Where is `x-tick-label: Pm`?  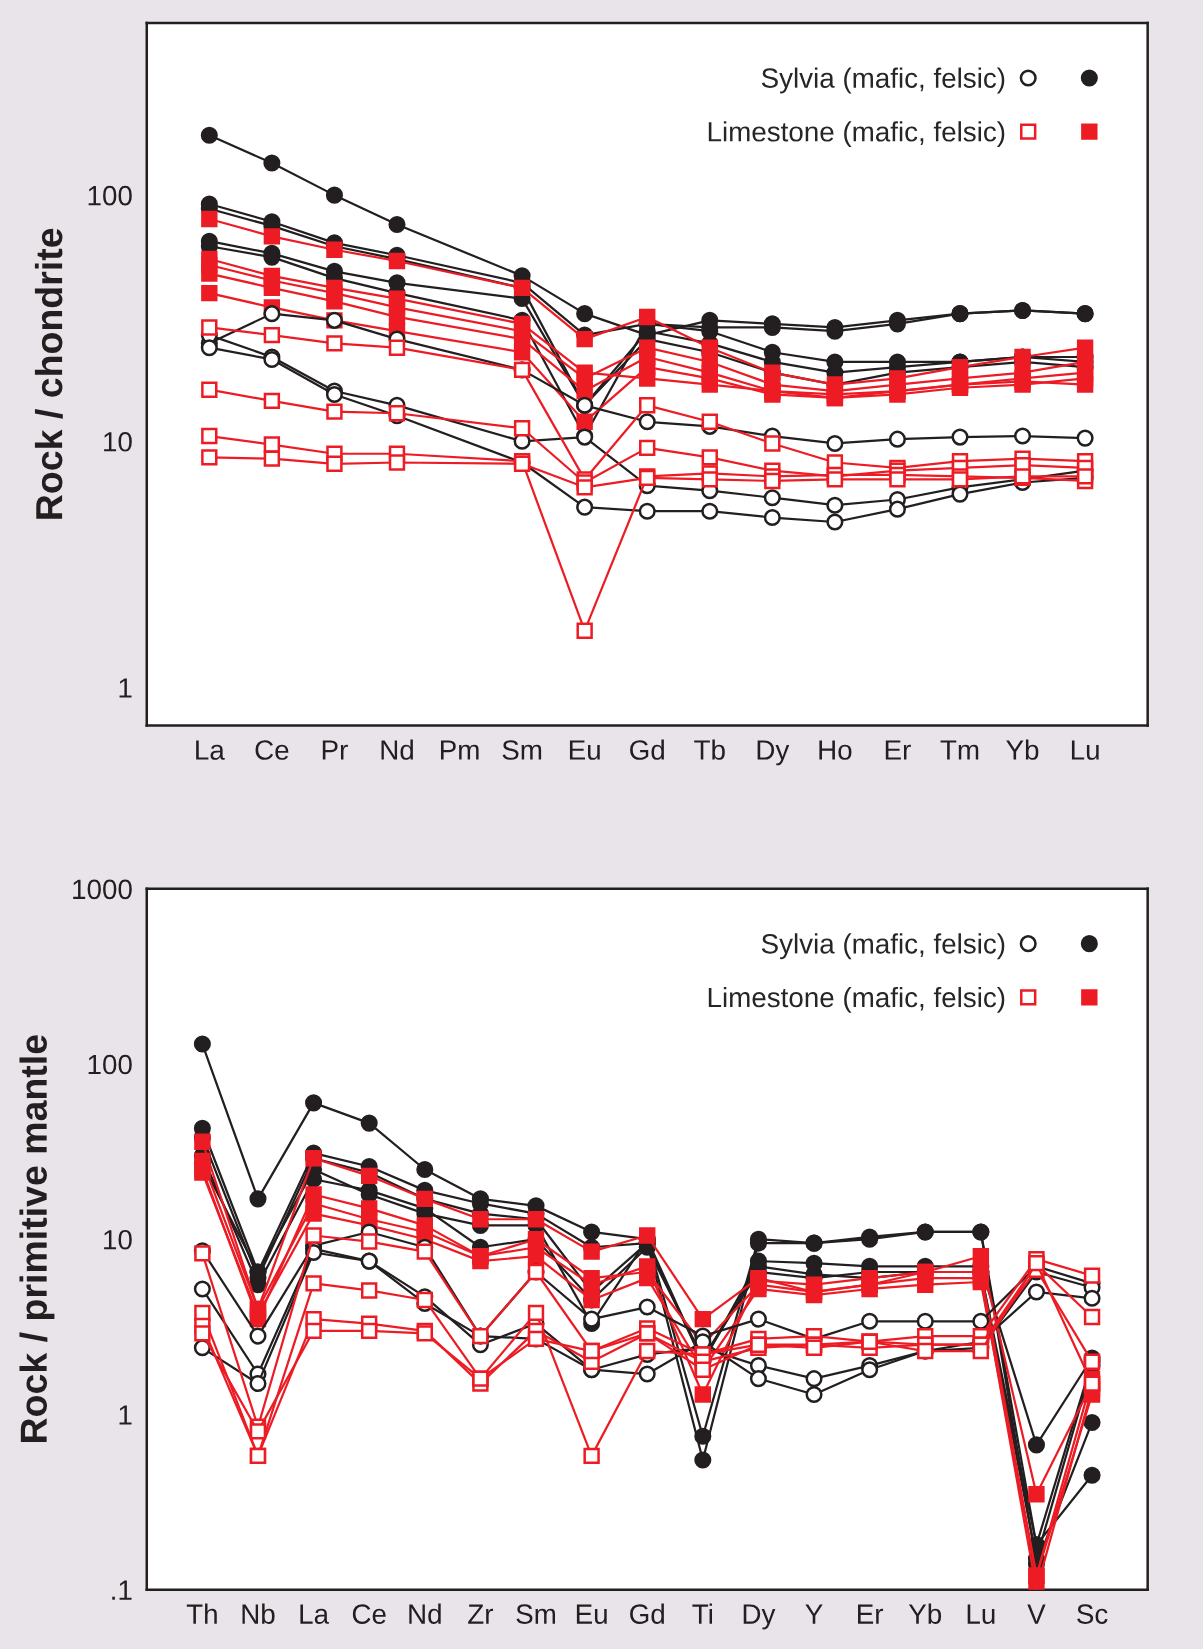
x-tick-label: Pm is located at coordinates (459, 750).